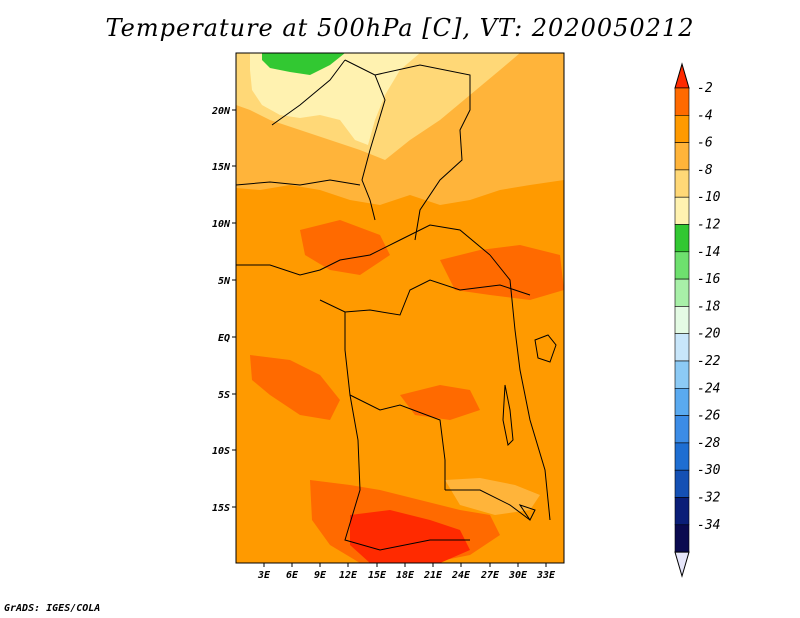 This screenshot has width=800, height=618. Describe the element at coordinates (682, 75) in the screenshot. I see `colorbar-above-triangle` at that location.